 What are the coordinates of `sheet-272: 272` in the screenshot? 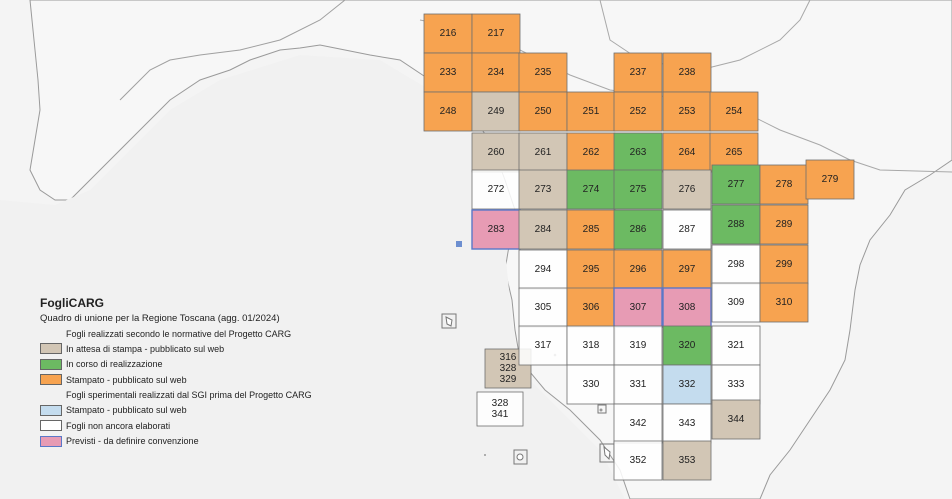 It's located at (496, 189).